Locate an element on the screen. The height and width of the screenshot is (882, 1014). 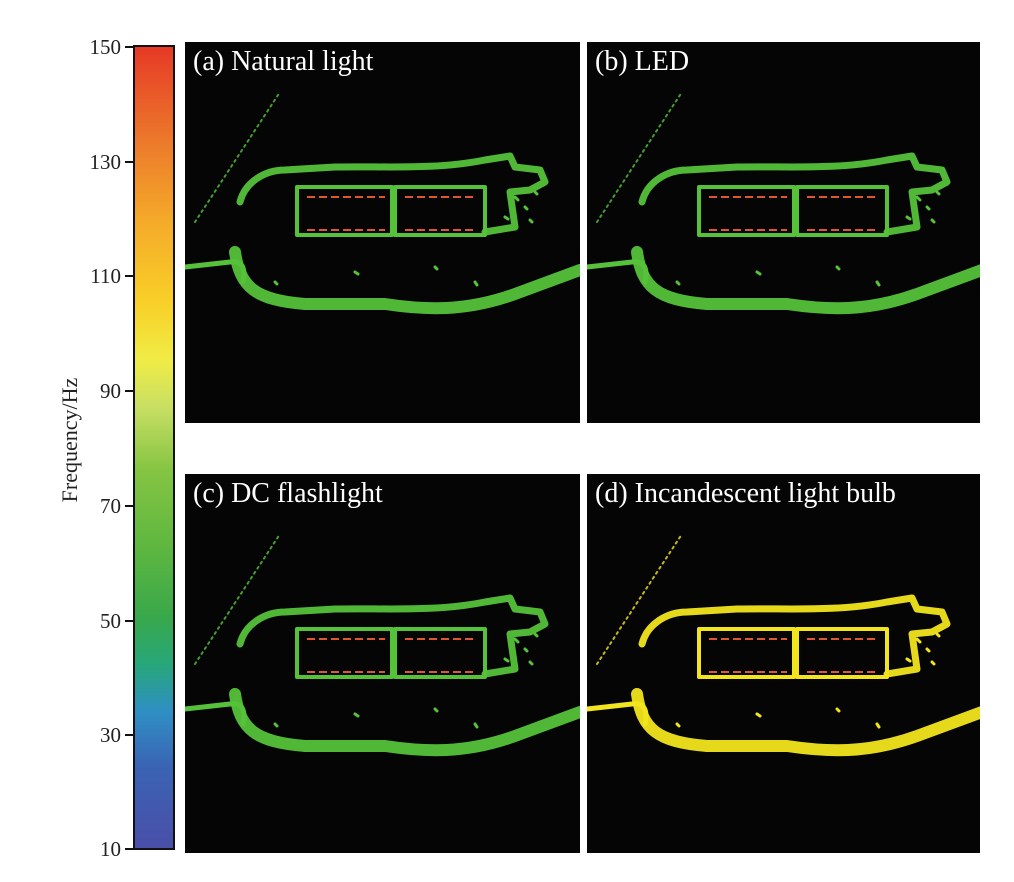
frequency-map-led is located at coordinates (783, 203).